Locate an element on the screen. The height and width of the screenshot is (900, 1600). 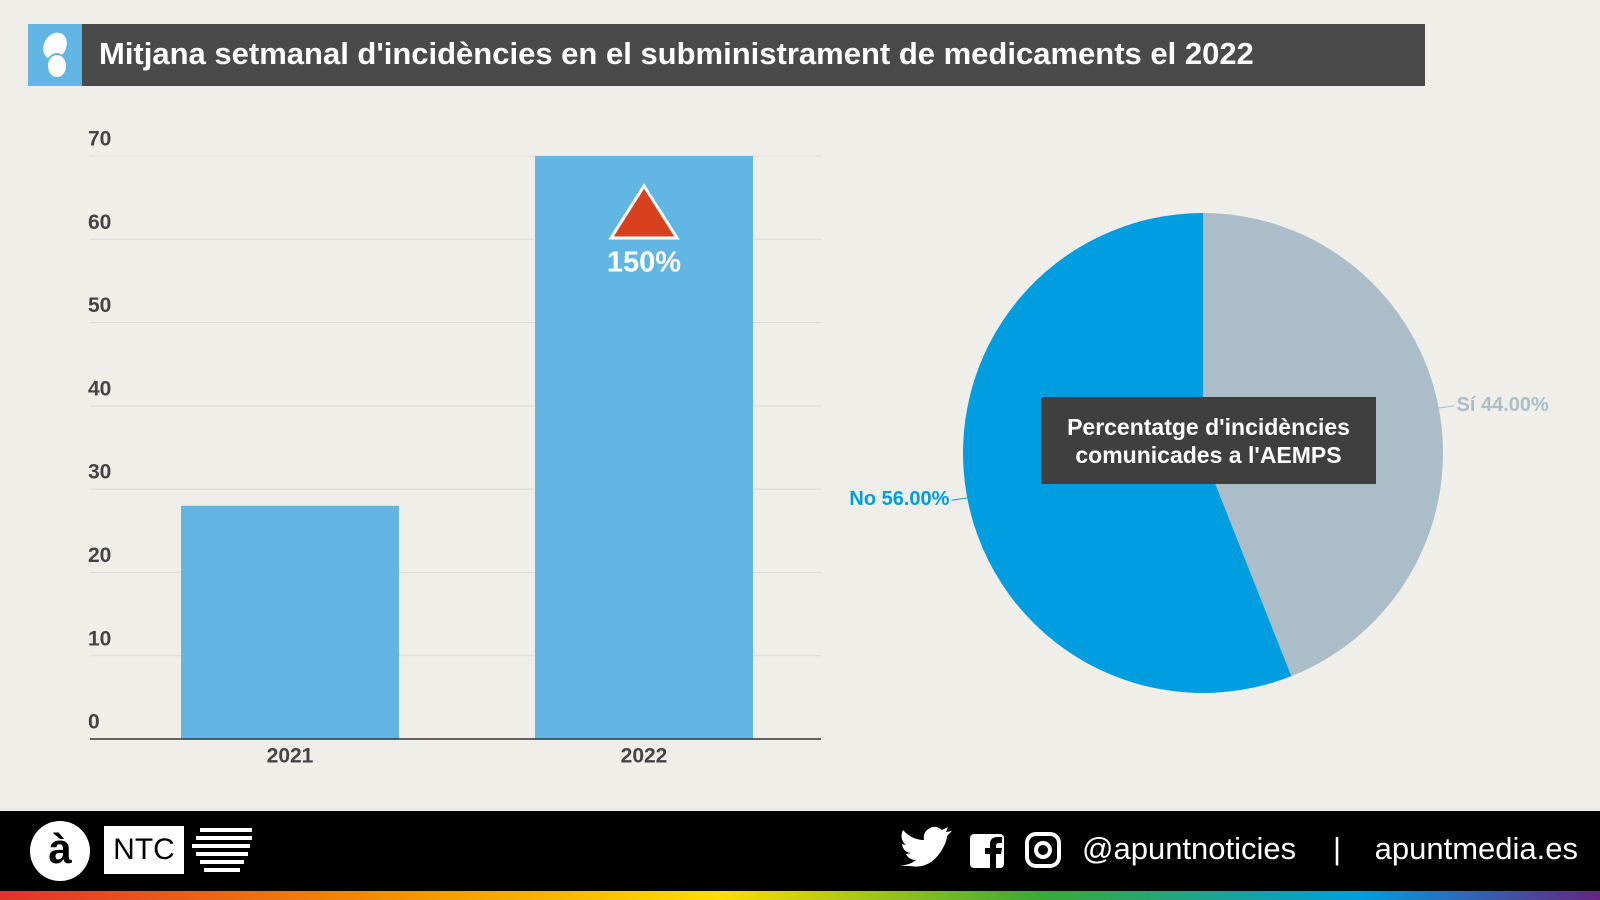
header-bar is located at coordinates (753, 55).